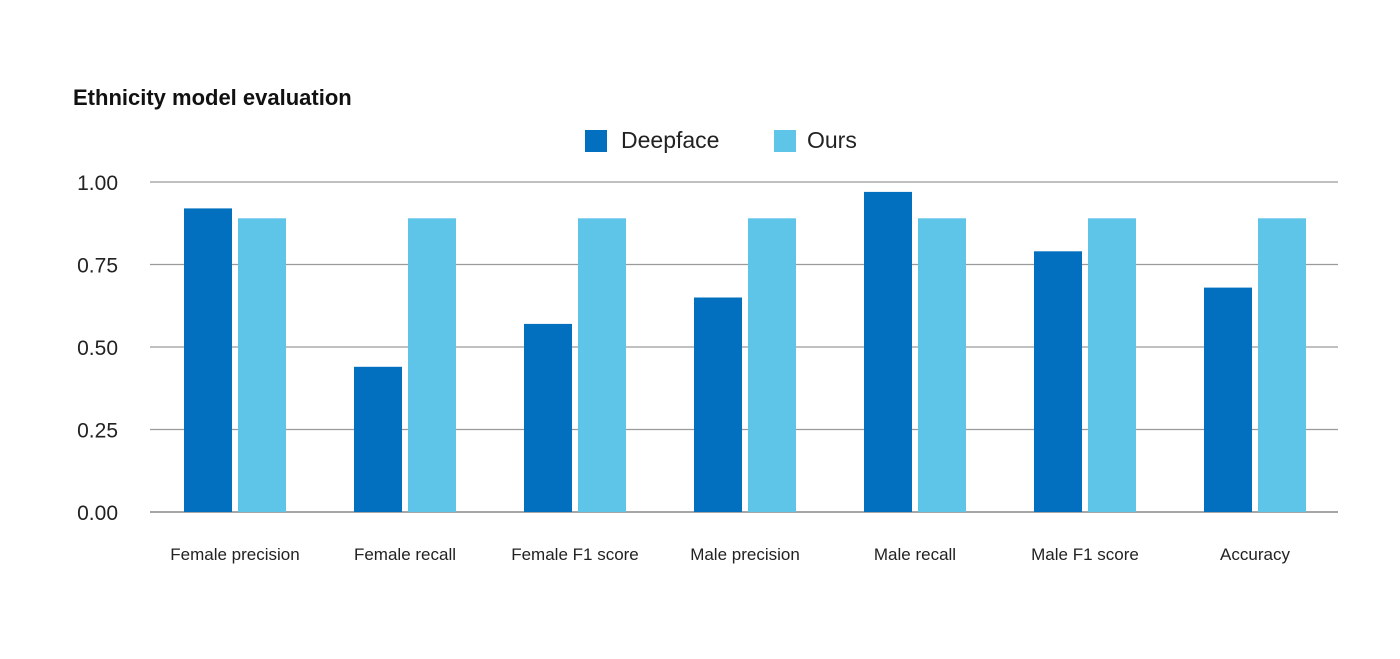 This screenshot has width=1400, height=659. What do you see at coordinates (888, 351) in the screenshot?
I see `bar-deepface-male-recall` at bounding box center [888, 351].